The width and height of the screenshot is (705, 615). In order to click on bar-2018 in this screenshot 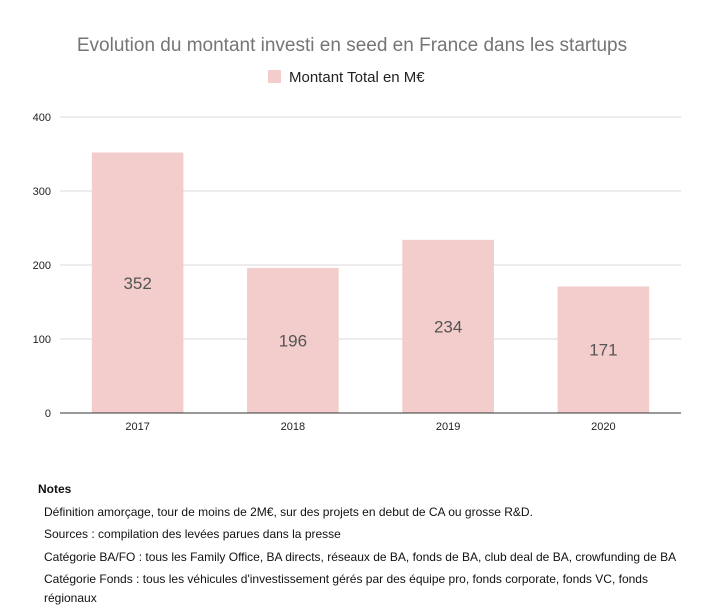, I will do `click(293, 340)`.